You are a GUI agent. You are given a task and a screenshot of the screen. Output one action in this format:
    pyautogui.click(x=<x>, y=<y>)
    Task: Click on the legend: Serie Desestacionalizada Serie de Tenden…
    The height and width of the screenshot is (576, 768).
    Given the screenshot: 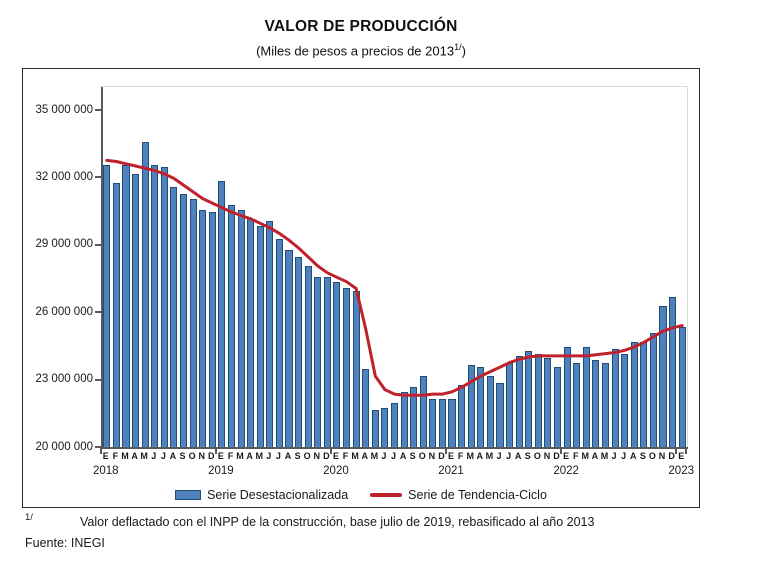 What is the action you would take?
    pyautogui.click(x=361, y=495)
    